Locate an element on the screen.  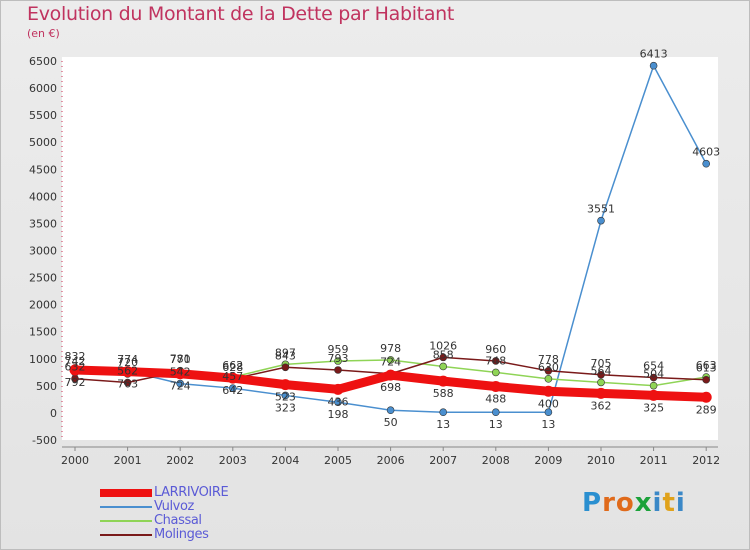
data-label-larrivoire: 436 is located at coordinates (338, 401).